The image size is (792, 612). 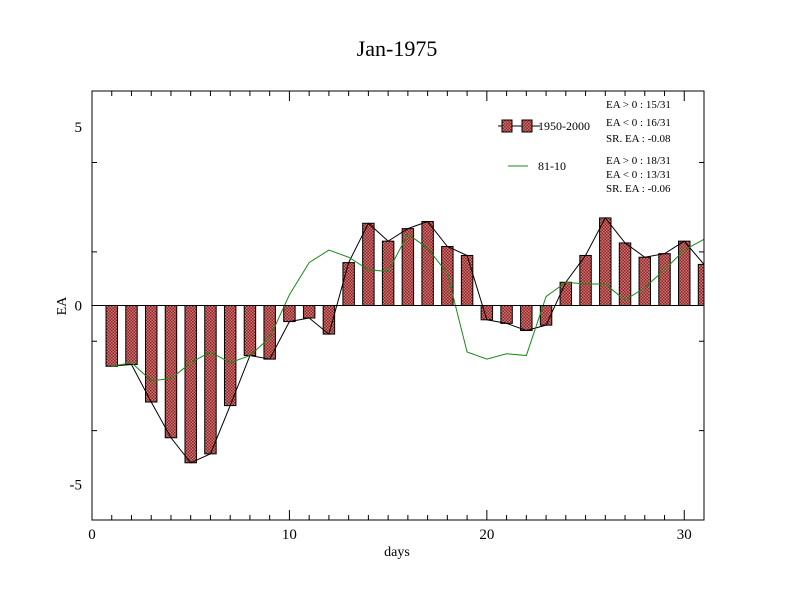 What do you see at coordinates (289, 535) in the screenshot?
I see `x-tick-label: 10` at bounding box center [289, 535].